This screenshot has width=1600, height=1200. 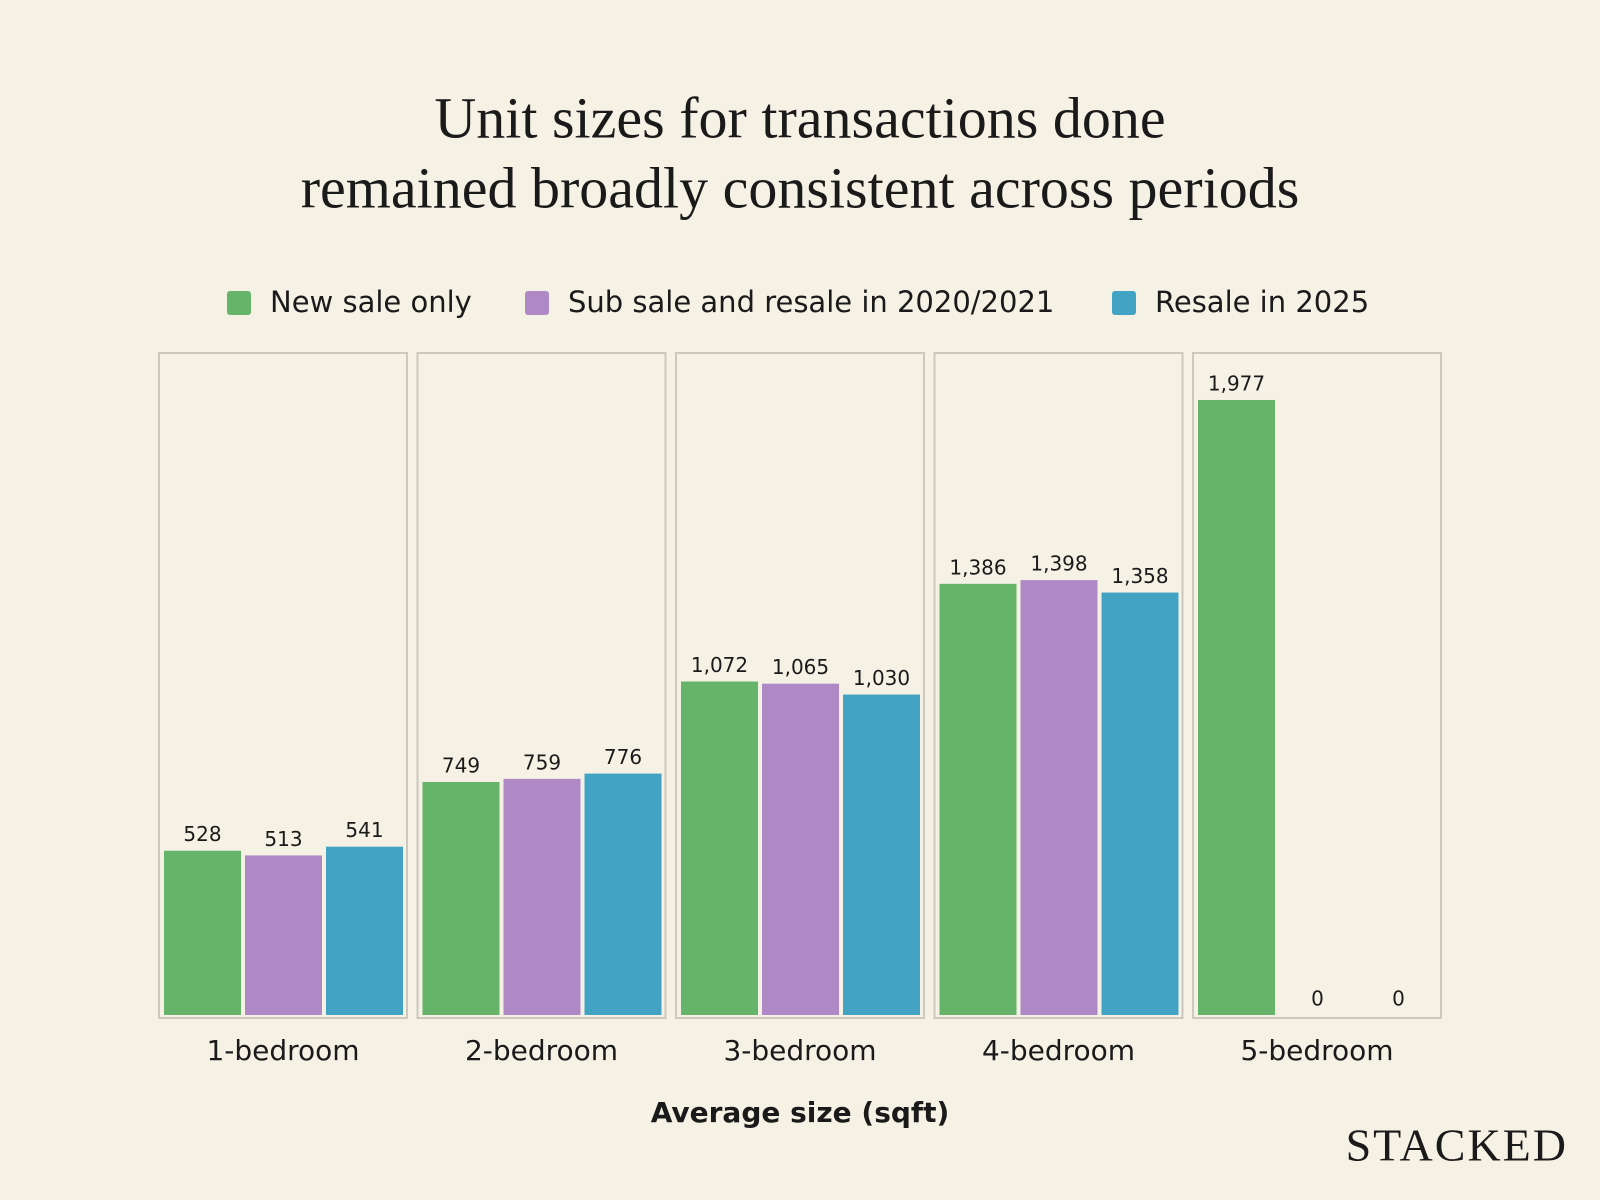 I want to click on data-label: 541, so click(x=364, y=830).